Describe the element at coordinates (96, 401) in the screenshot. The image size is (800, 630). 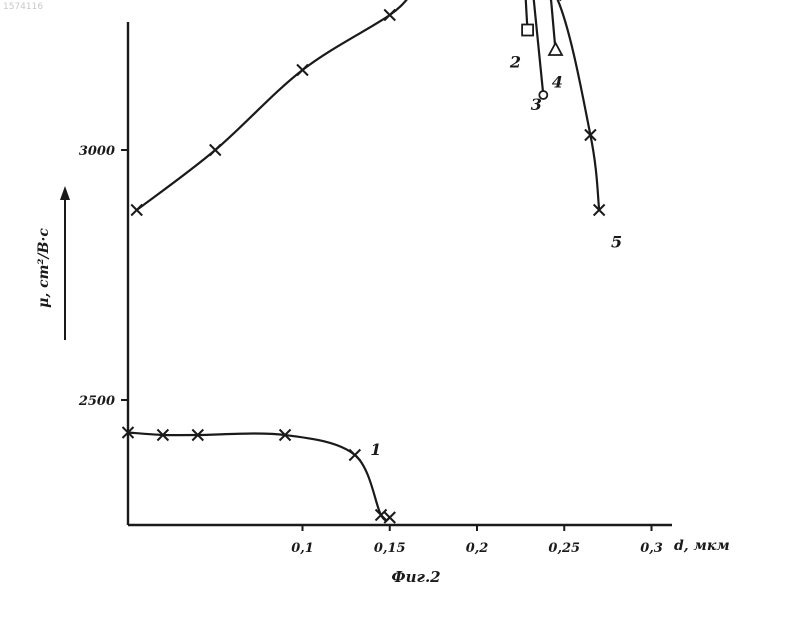
I see `y-tick-label: 2500` at that location.